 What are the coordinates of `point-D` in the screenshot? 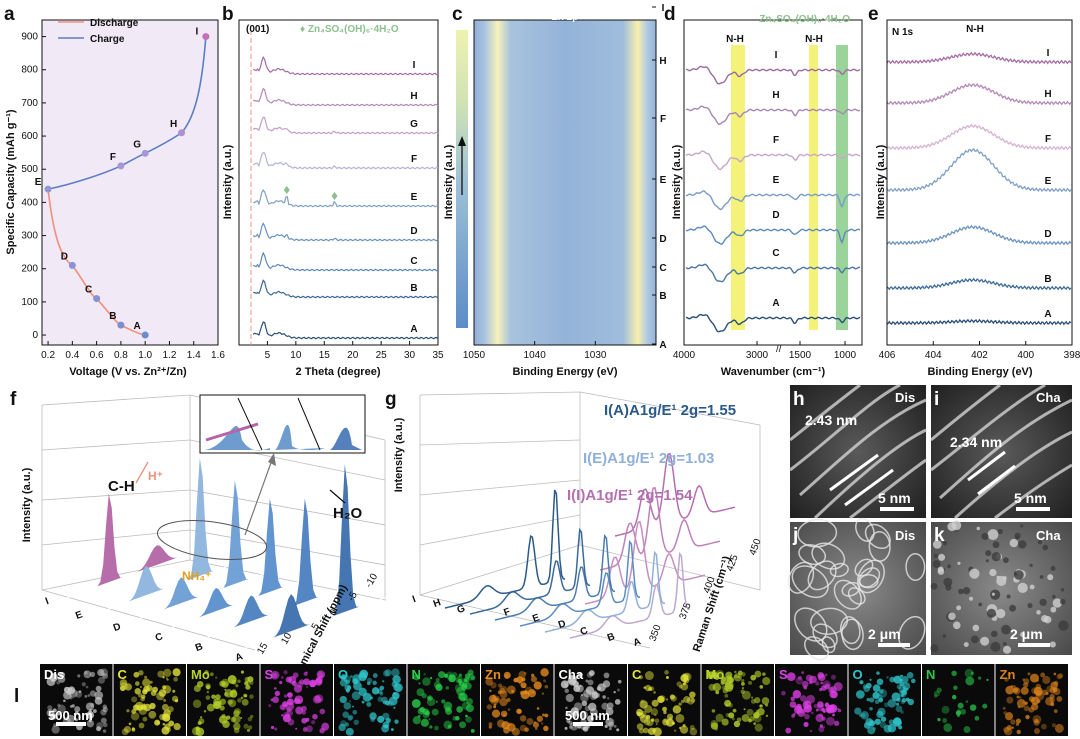 It's located at (72, 265).